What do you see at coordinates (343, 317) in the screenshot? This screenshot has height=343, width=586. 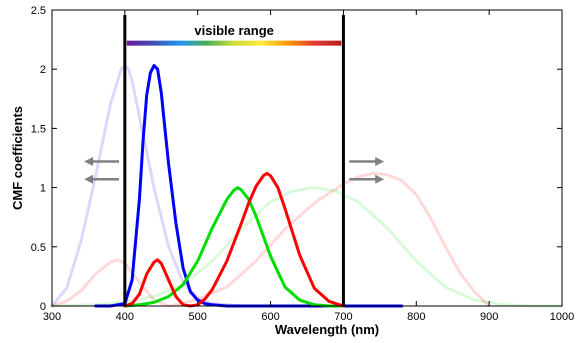 I see `x-tick-label-700: 700` at bounding box center [343, 317].